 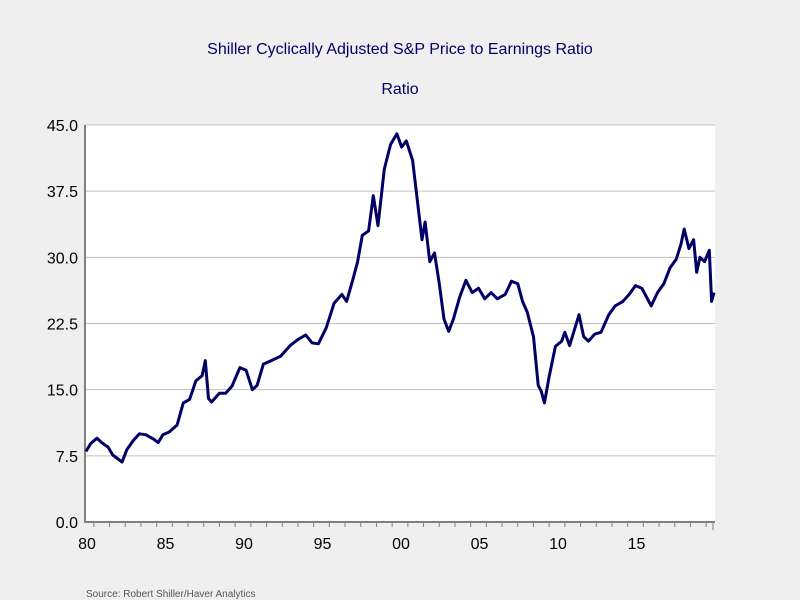 What do you see at coordinates (67, 523) in the screenshot?
I see `y-tick-label: 0.0` at bounding box center [67, 523].